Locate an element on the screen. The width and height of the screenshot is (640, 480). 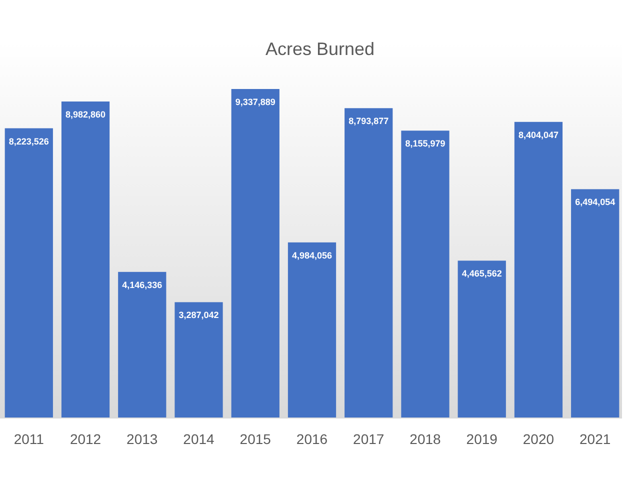
data-label: 9,337,889 is located at coordinates (255, 102).